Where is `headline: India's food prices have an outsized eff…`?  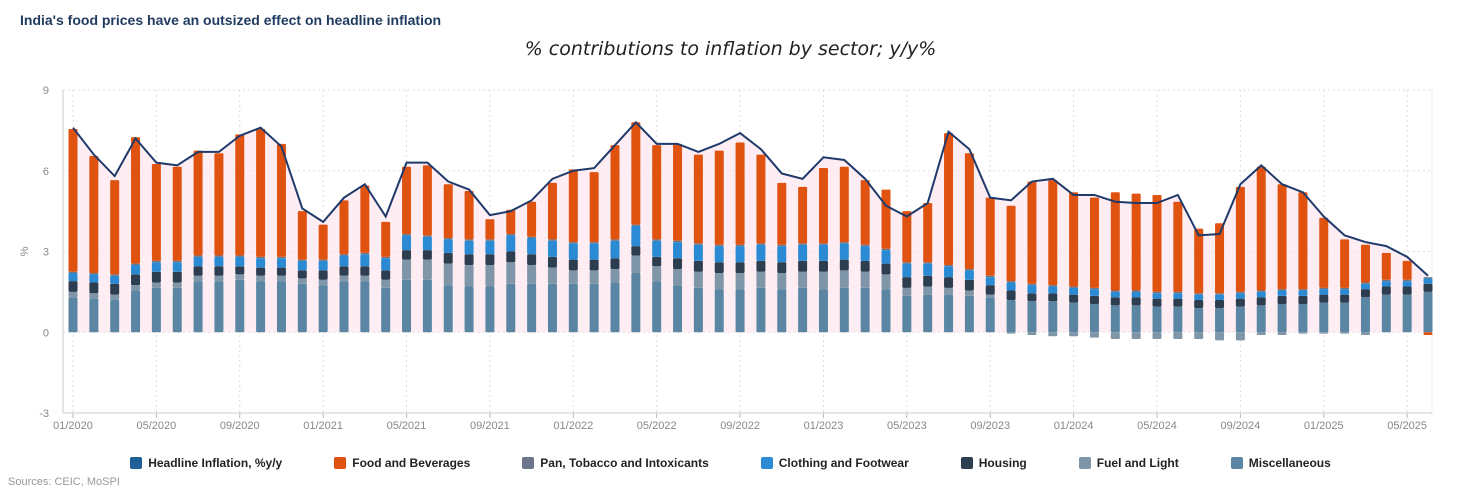
headline: India's food prices have an outsized eff… is located at coordinates (231, 20).